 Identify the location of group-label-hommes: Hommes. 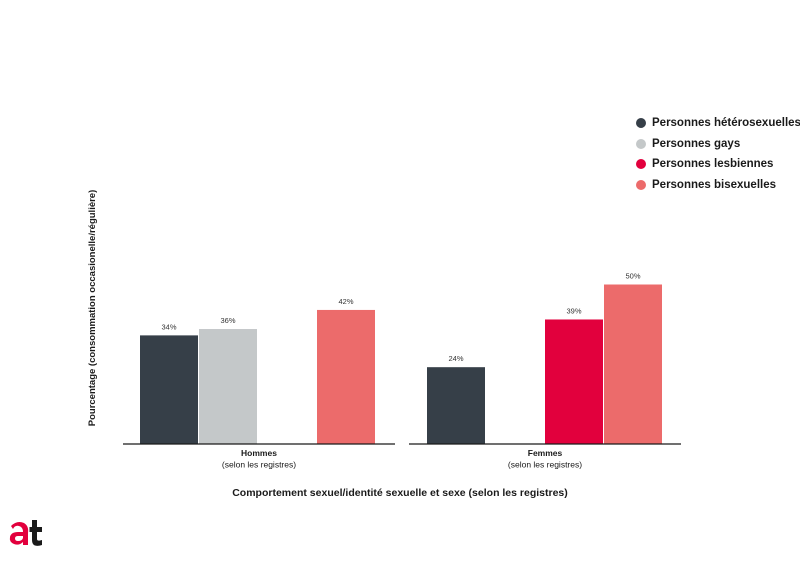
(259, 453).